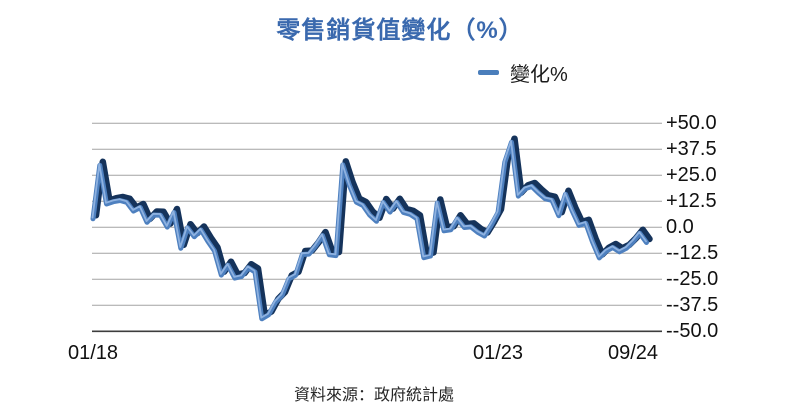 This screenshot has width=800, height=414. I want to click on source-note: 資料來源：政府統計處, so click(373, 395).